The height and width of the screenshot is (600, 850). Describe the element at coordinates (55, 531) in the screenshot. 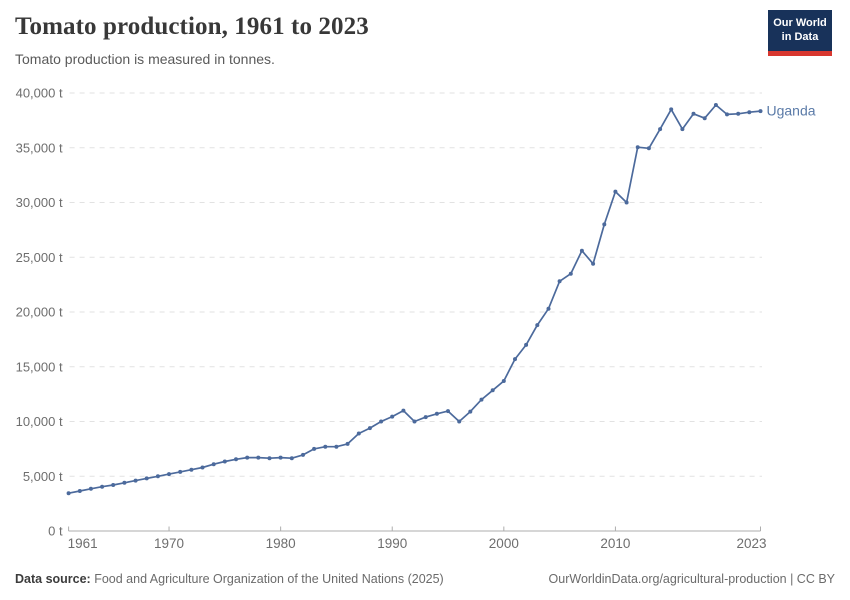

I see `y-axis-tick-label: 0 t` at that location.